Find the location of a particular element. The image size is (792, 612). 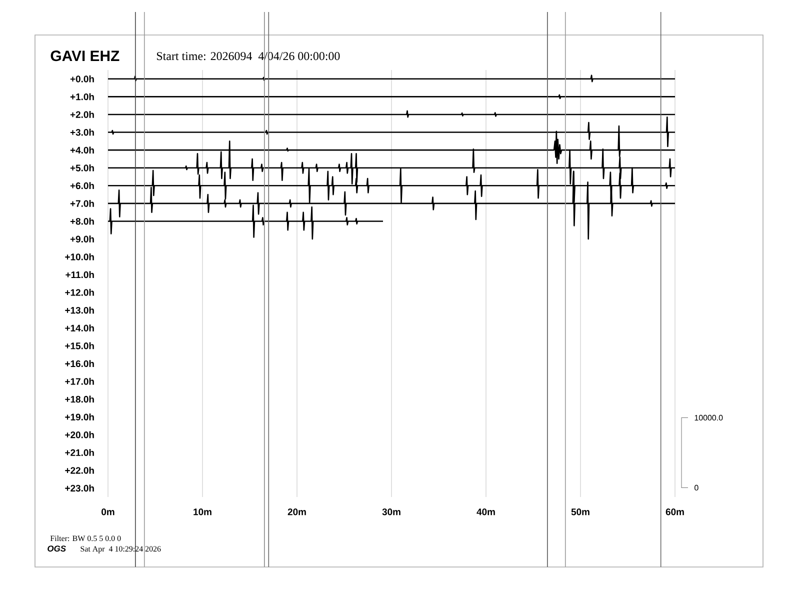

y-tick-label: +3.0h is located at coordinates (82, 132).